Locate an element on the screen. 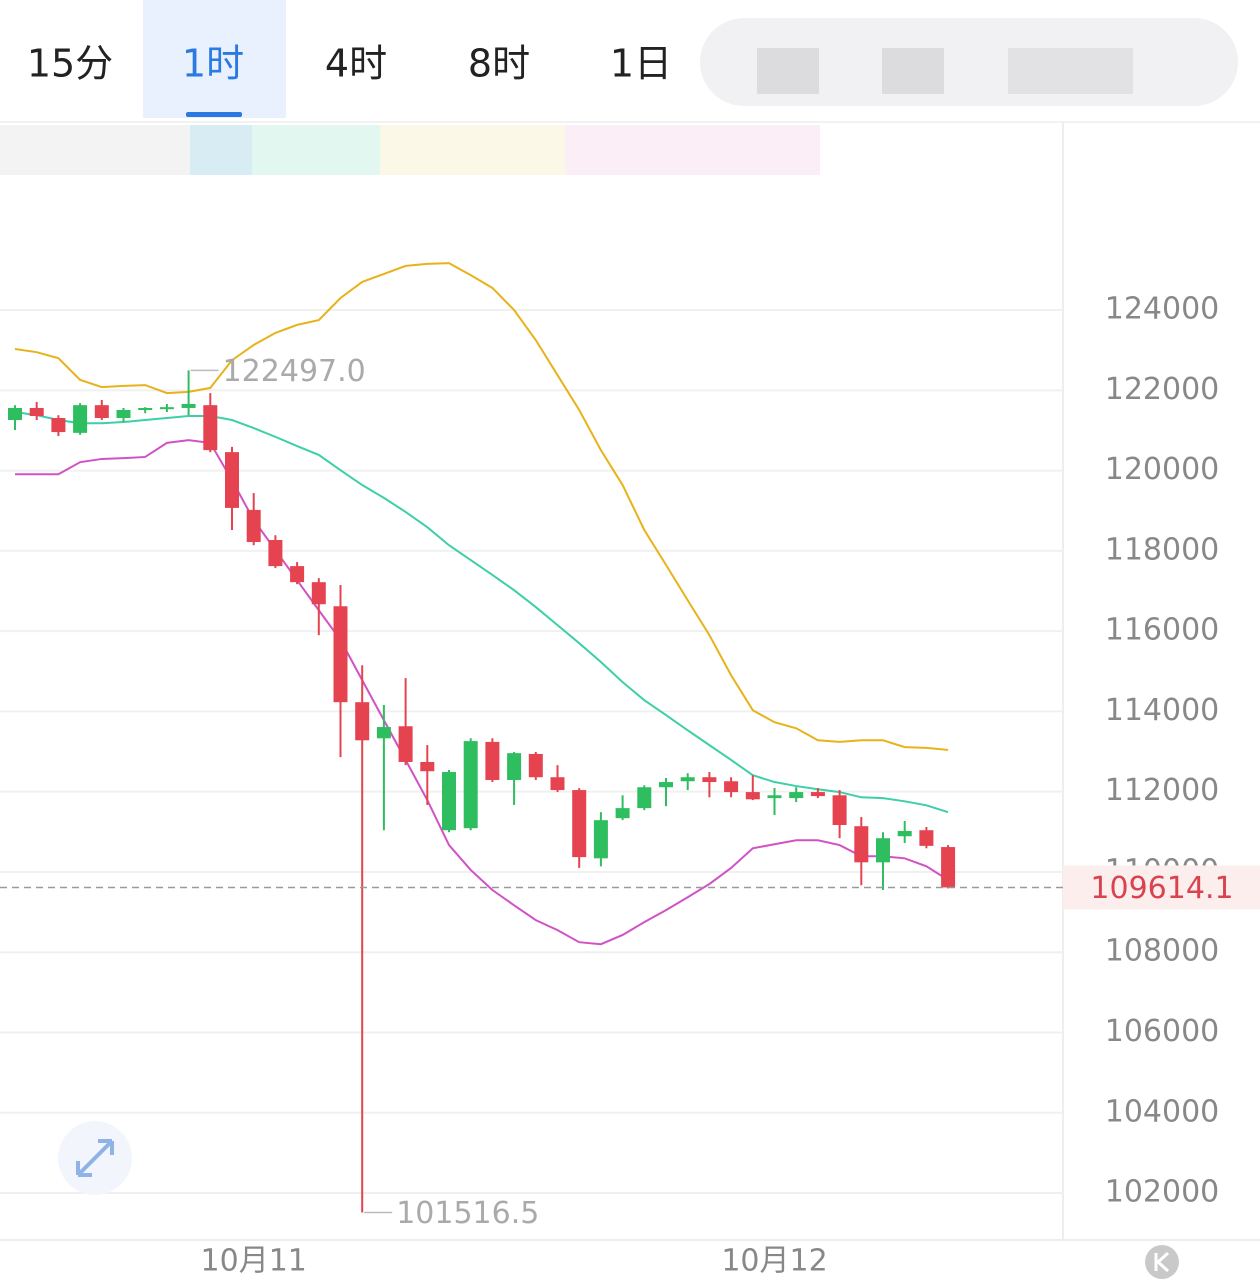  tab-label: 1时 is located at coordinates (213, 64).